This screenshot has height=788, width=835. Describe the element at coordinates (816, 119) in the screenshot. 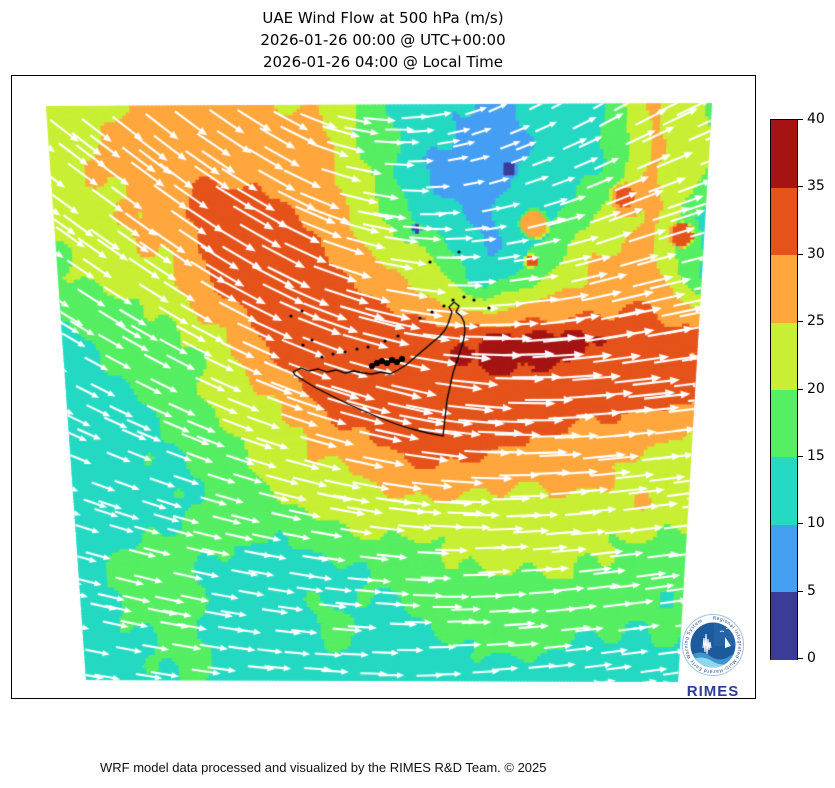

I see `colorbar-tick-label: 40` at that location.